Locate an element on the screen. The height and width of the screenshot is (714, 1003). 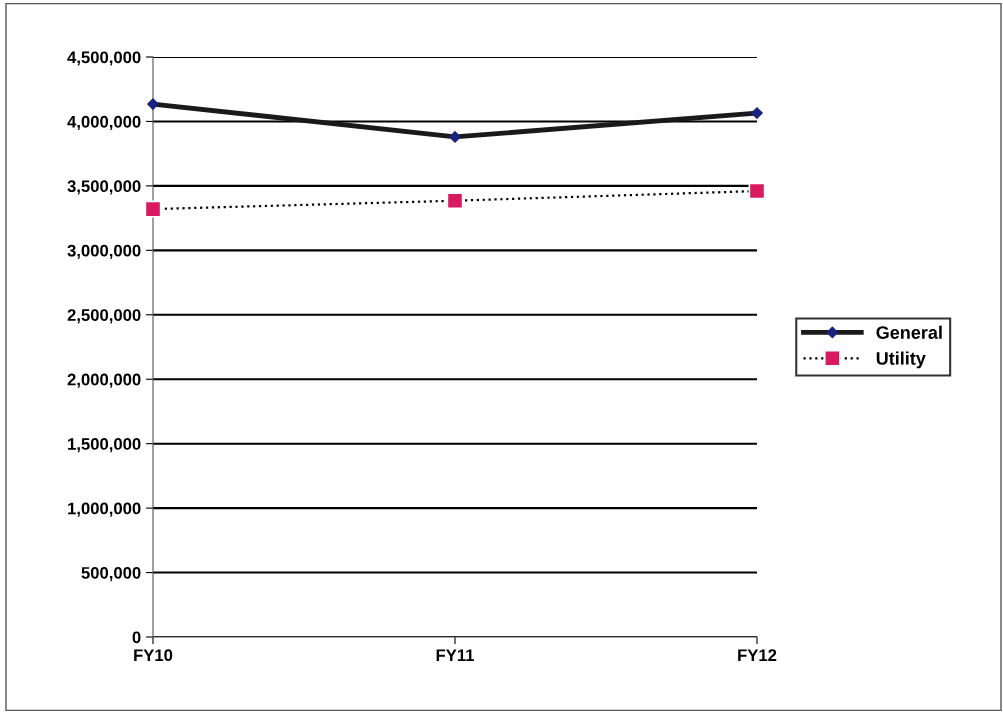
y-tick-label: 3,500,000 is located at coordinates (104, 187).